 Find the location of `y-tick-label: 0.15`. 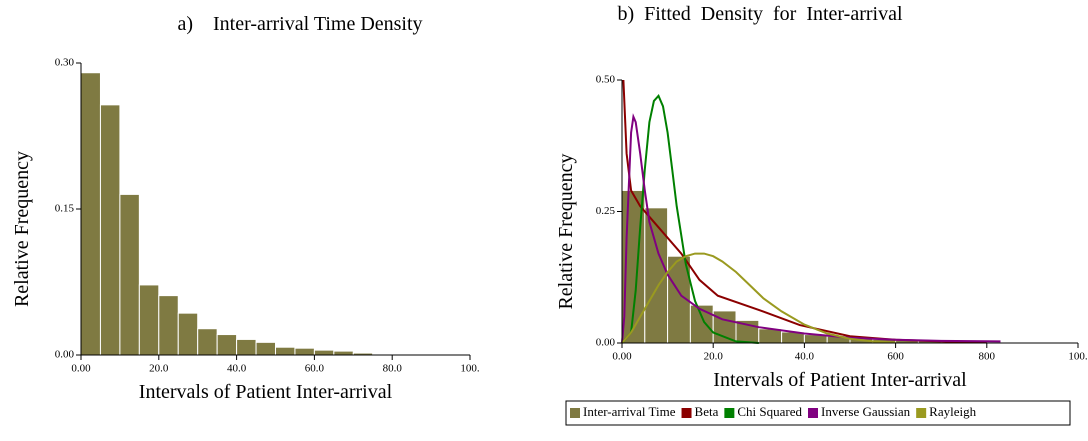

y-tick-label: 0.15 is located at coordinates (65, 209).